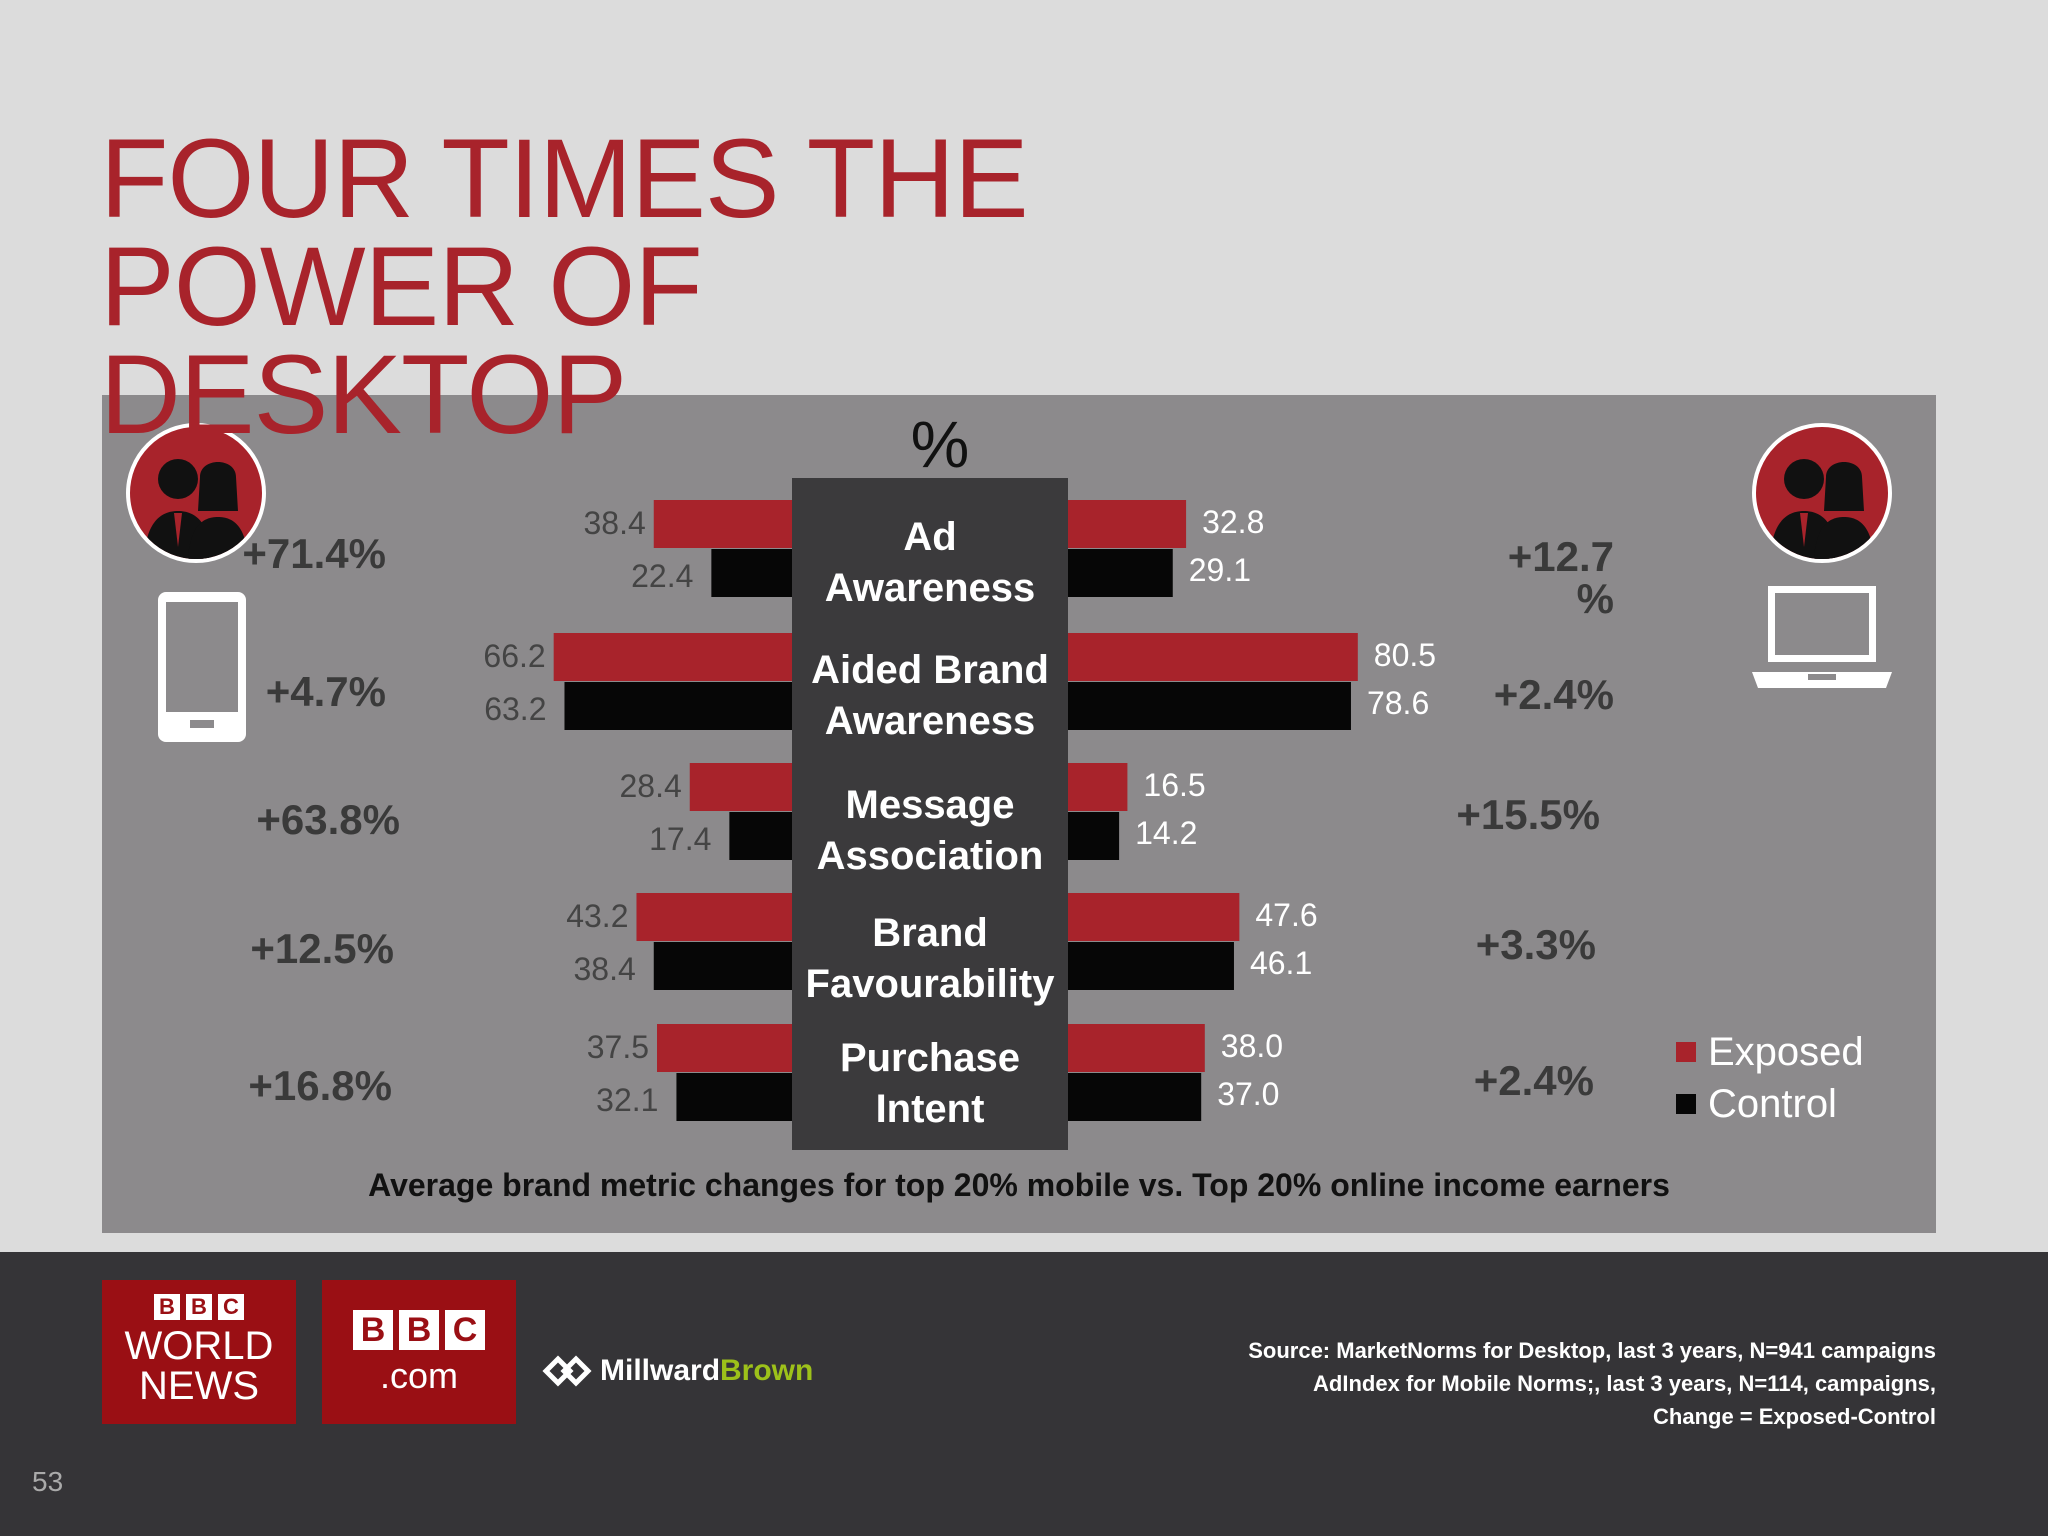 The image size is (2048, 1536). I want to click on category-label: Brand Favourability, so click(930, 959).